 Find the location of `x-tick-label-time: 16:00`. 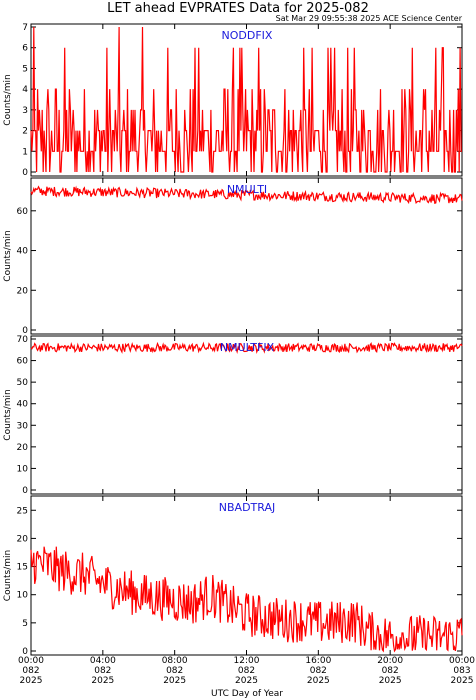

x-tick-label-time: 16:00 is located at coordinates (318, 661).